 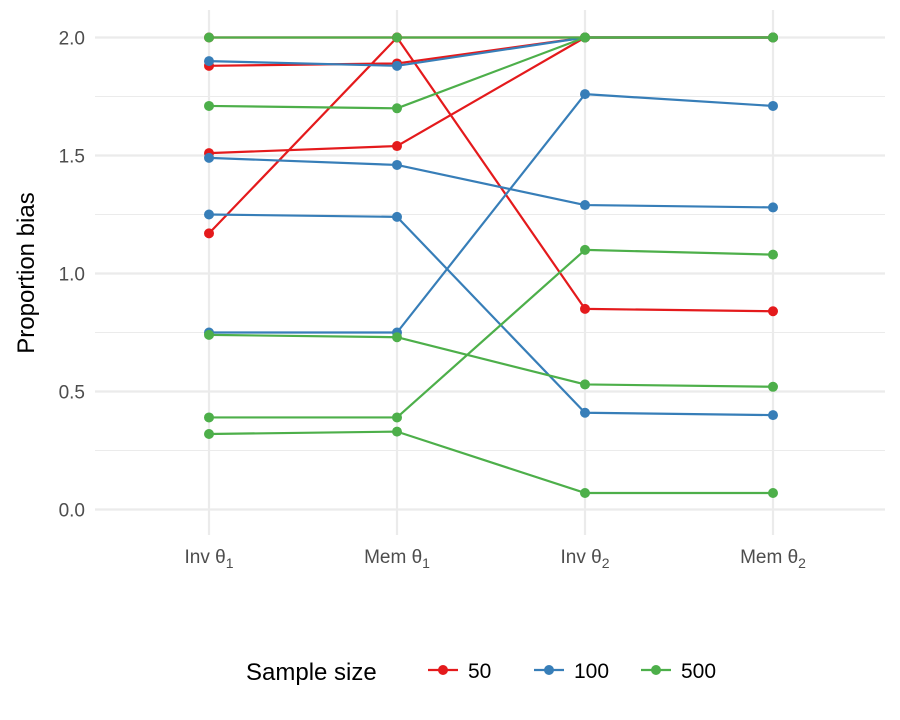 I want to click on y-tick-label: 1.5, so click(x=72, y=157).